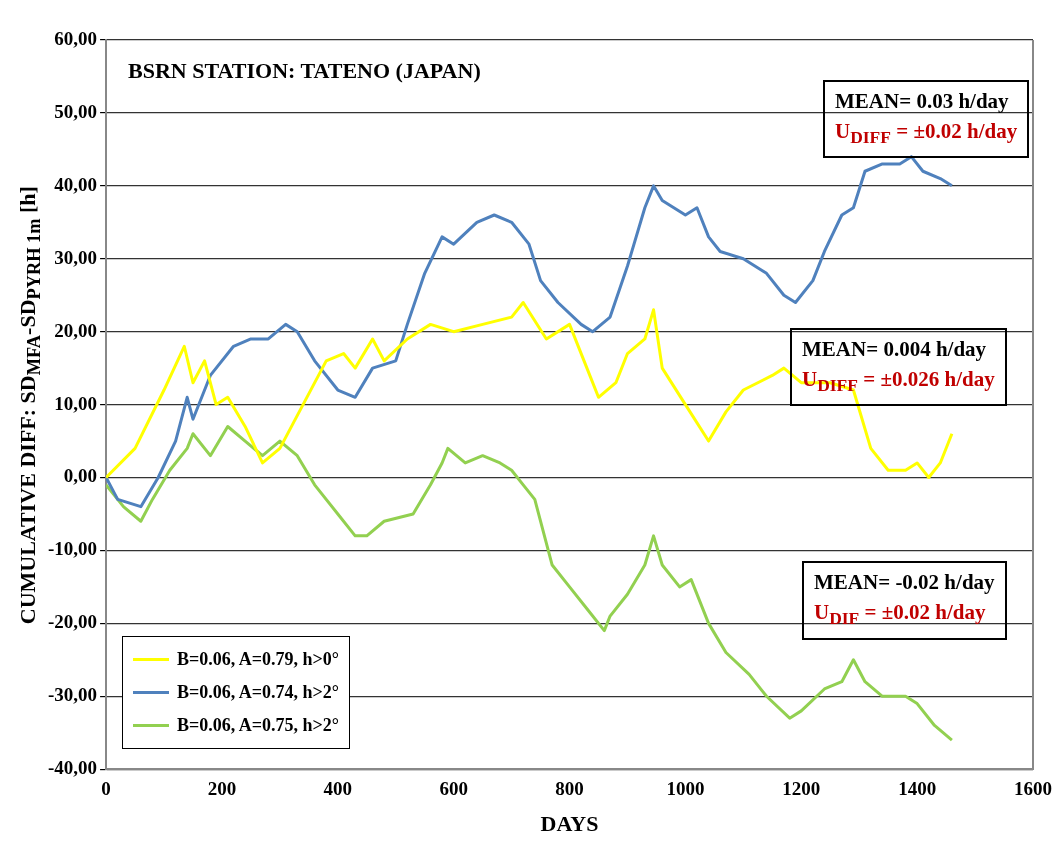 This screenshot has height=859, width=1055. I want to click on annotation: U$_{DIFF}$ = ±0.02 h/day, so click(926, 134).